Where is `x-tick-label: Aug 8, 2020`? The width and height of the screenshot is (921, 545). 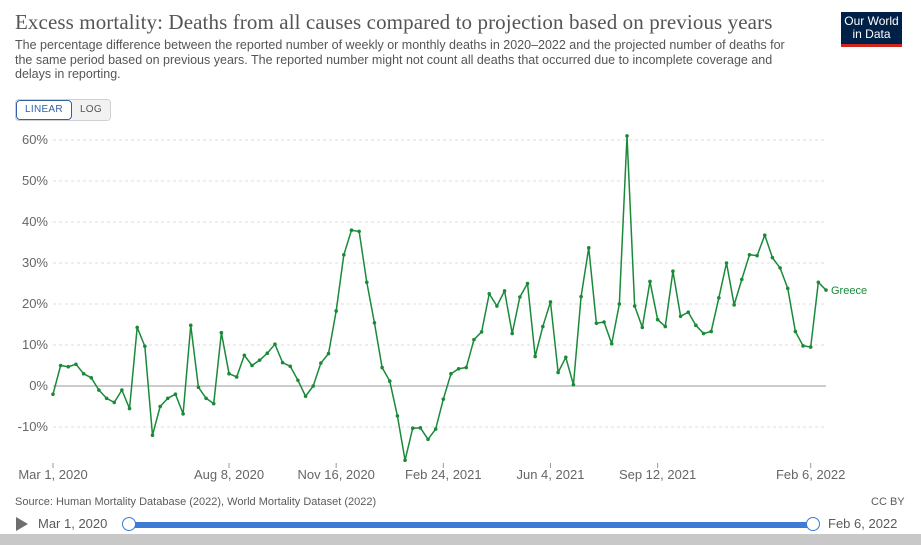 x-tick-label: Aug 8, 2020 is located at coordinates (229, 474).